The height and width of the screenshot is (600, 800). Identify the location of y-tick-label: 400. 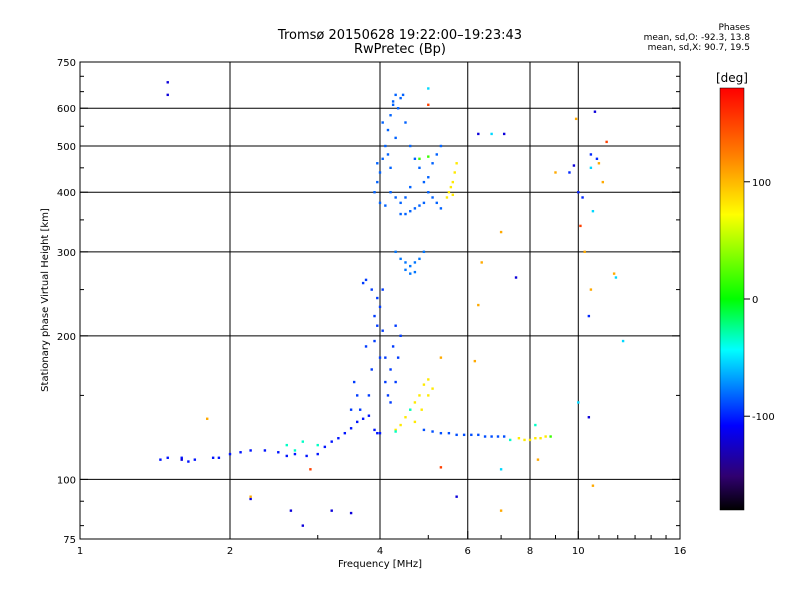
(66, 193).